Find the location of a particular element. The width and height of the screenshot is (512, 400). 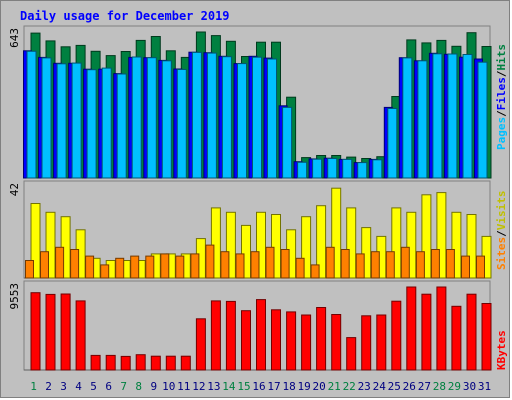

legend-pages: Pages is located at coordinates (501, 133).